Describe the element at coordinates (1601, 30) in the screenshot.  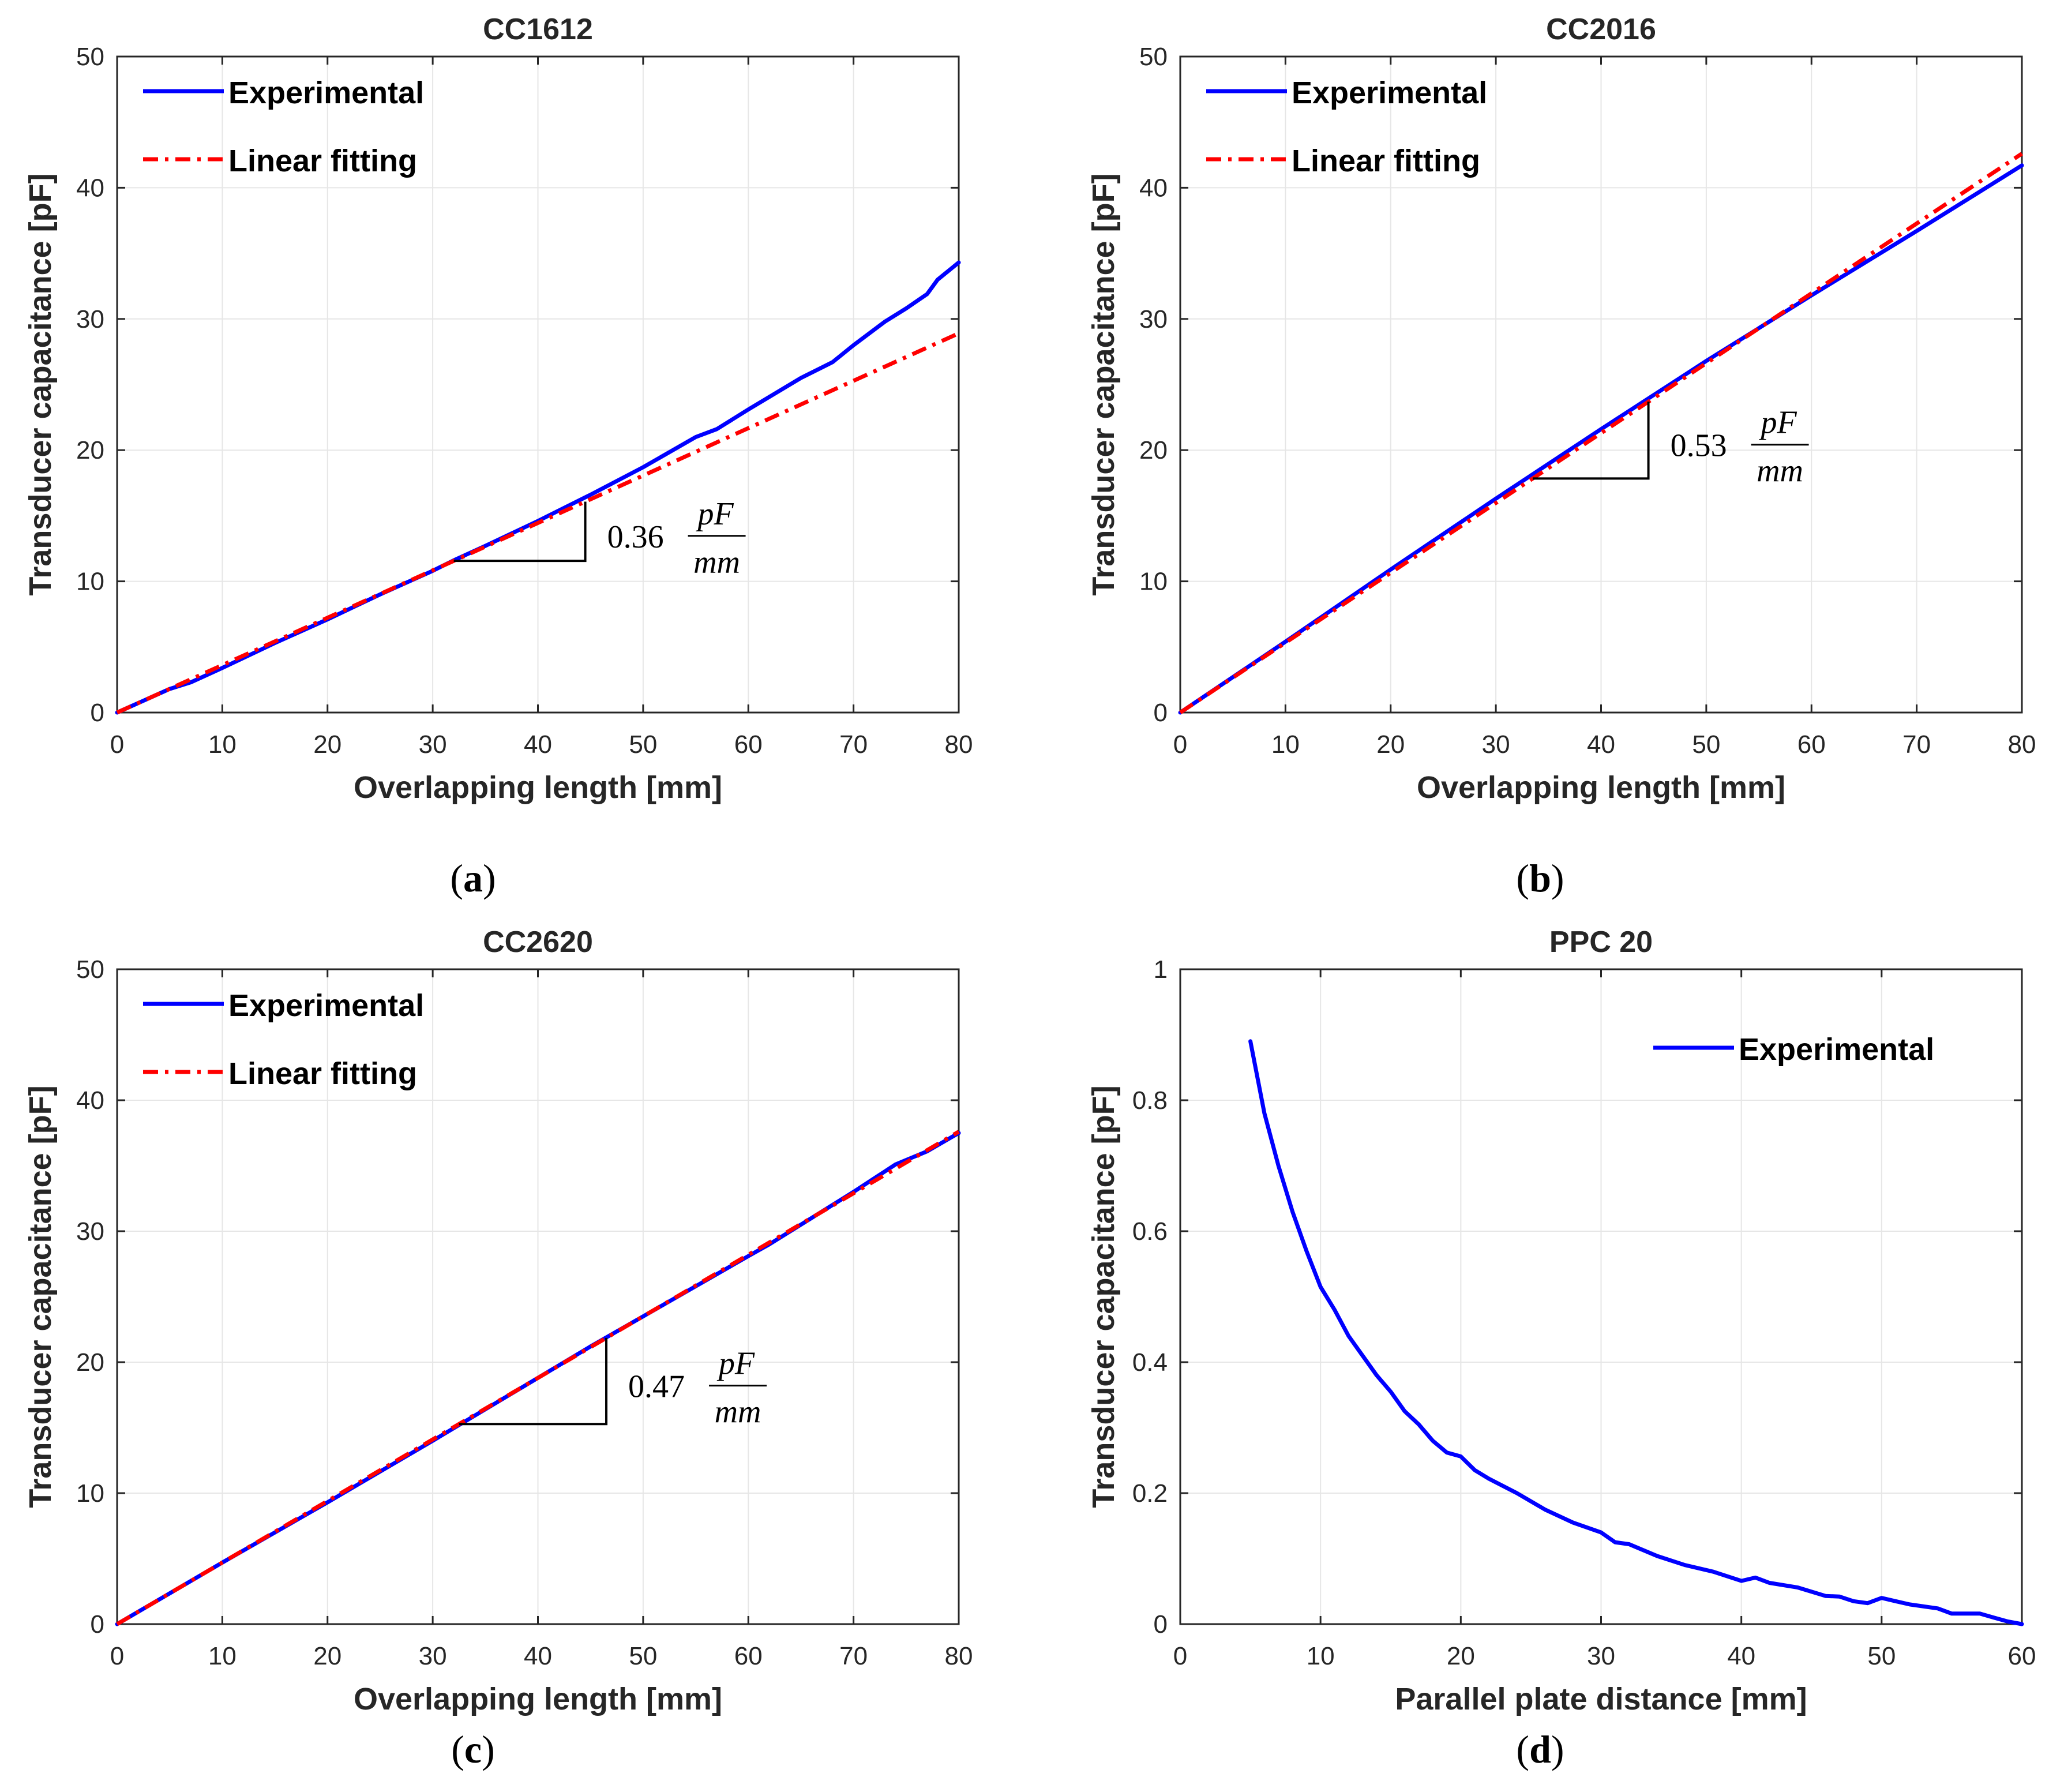
I see `chart-title: CC2016` at that location.